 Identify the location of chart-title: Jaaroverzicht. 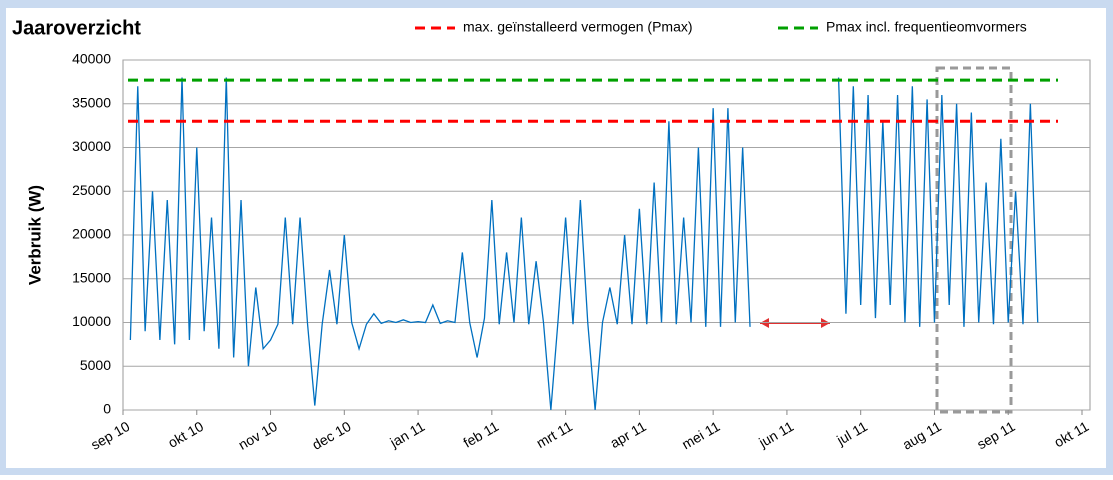
(76, 28).